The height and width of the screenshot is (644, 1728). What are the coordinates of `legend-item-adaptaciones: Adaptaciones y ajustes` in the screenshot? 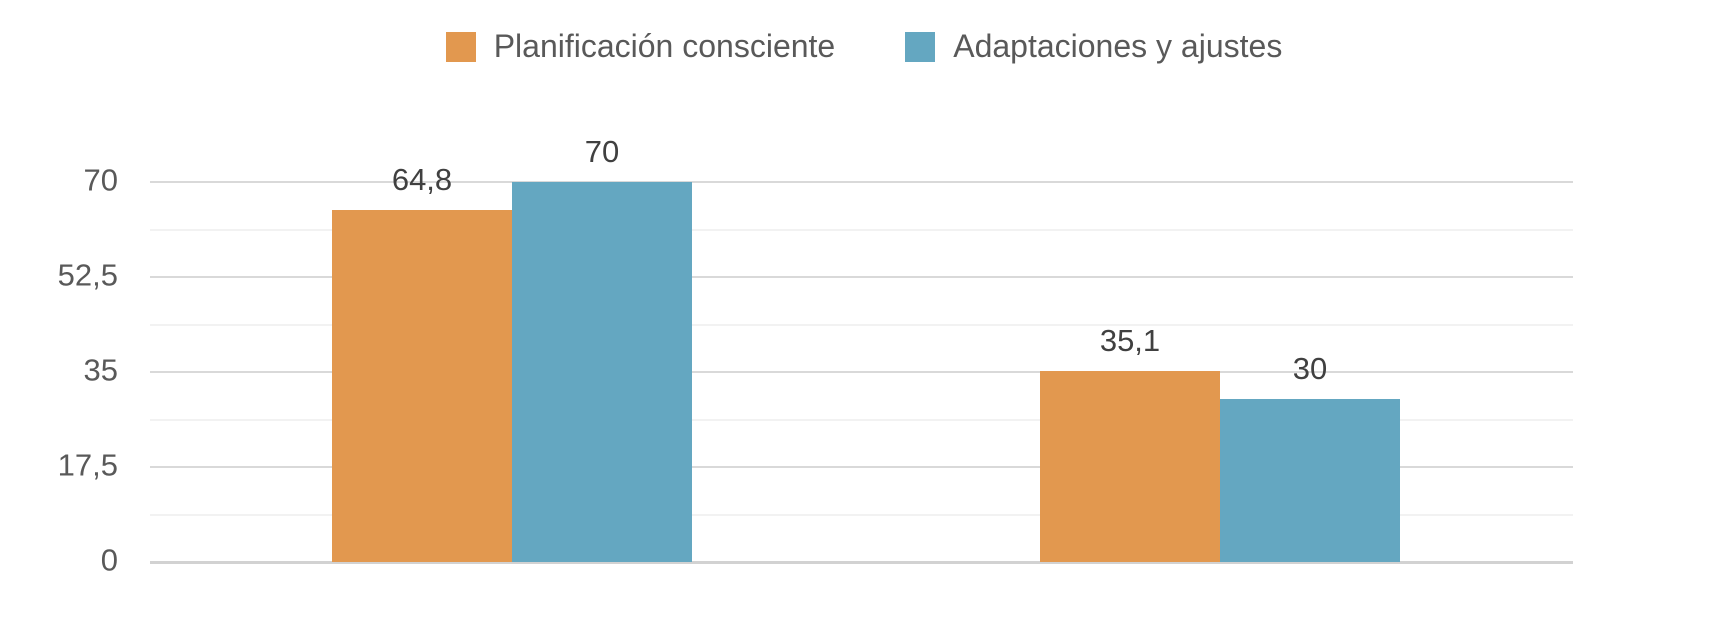 It's located at (1093, 46).